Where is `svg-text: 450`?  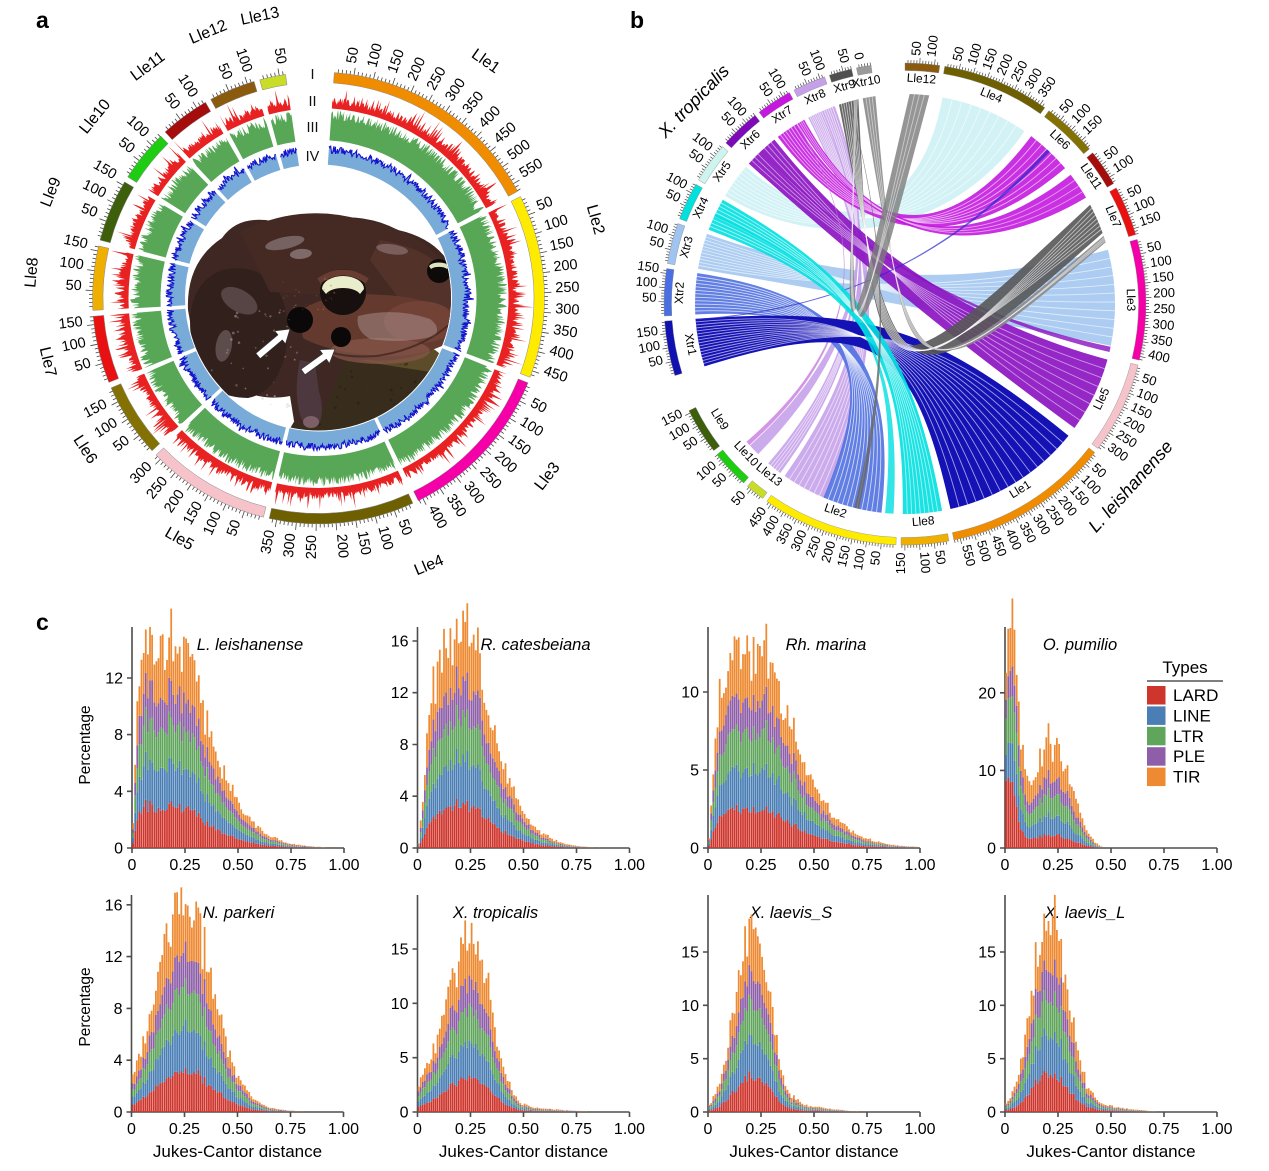
svg-text: 450 is located at coordinates (556, 374).